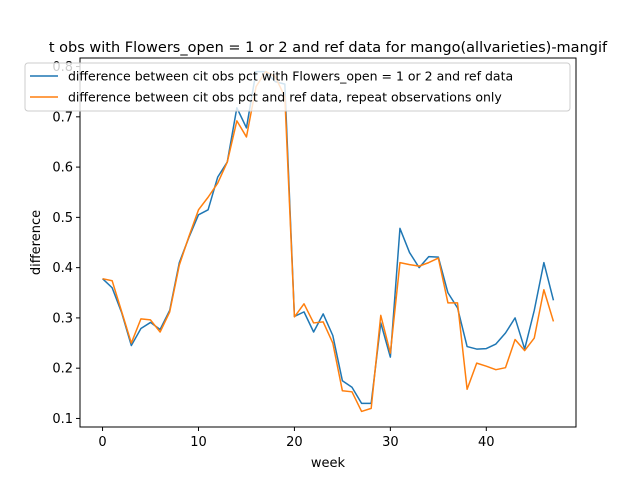 The image size is (640, 480). Describe the element at coordinates (102, 442) in the screenshot. I see `x-tick-label: 0` at that location.